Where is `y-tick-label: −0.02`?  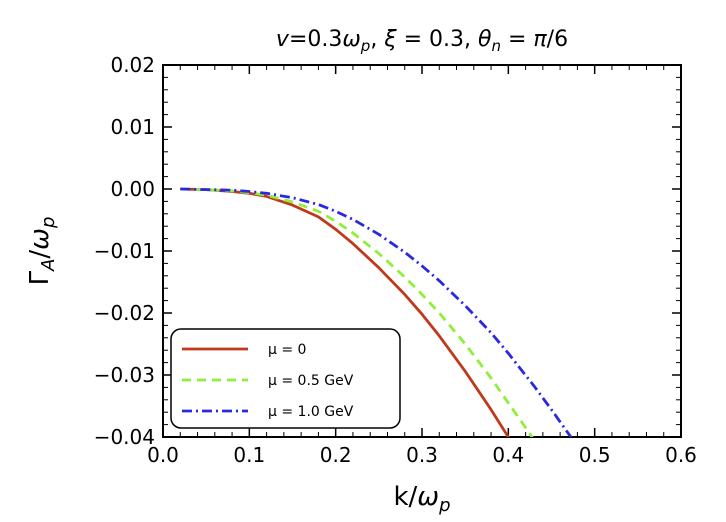 y-tick-label: −0.02 is located at coordinates (124, 313).